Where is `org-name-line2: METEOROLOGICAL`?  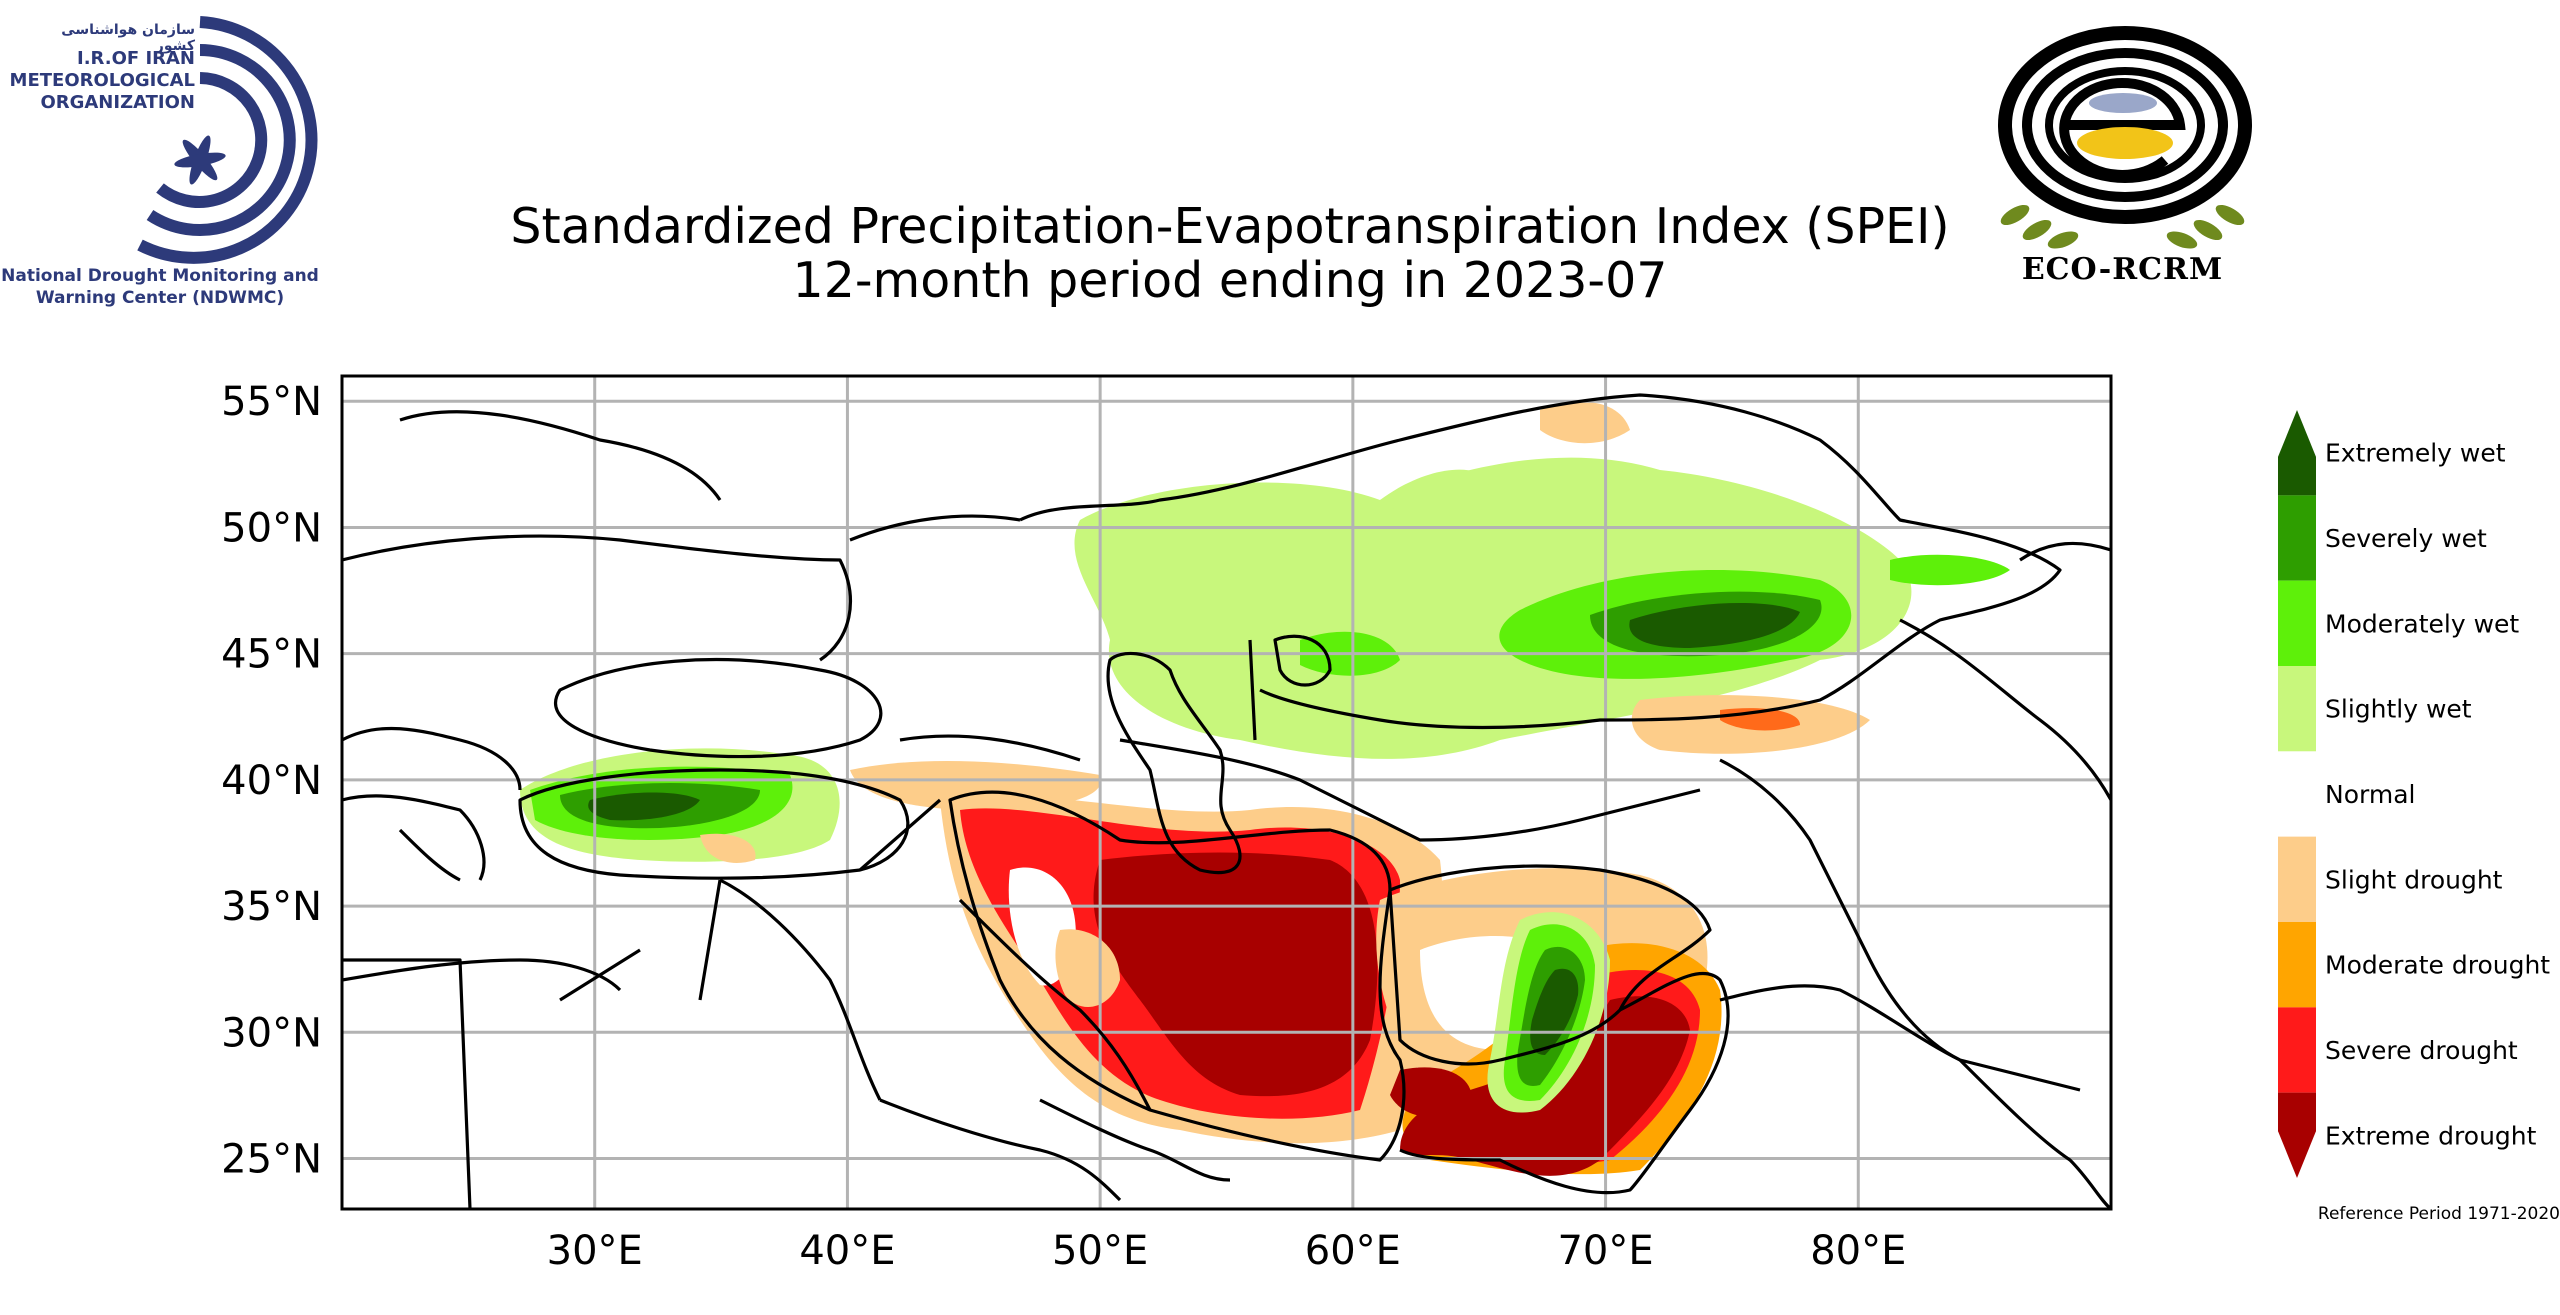 org-name-line2: METEOROLOGICAL is located at coordinates (102, 80).